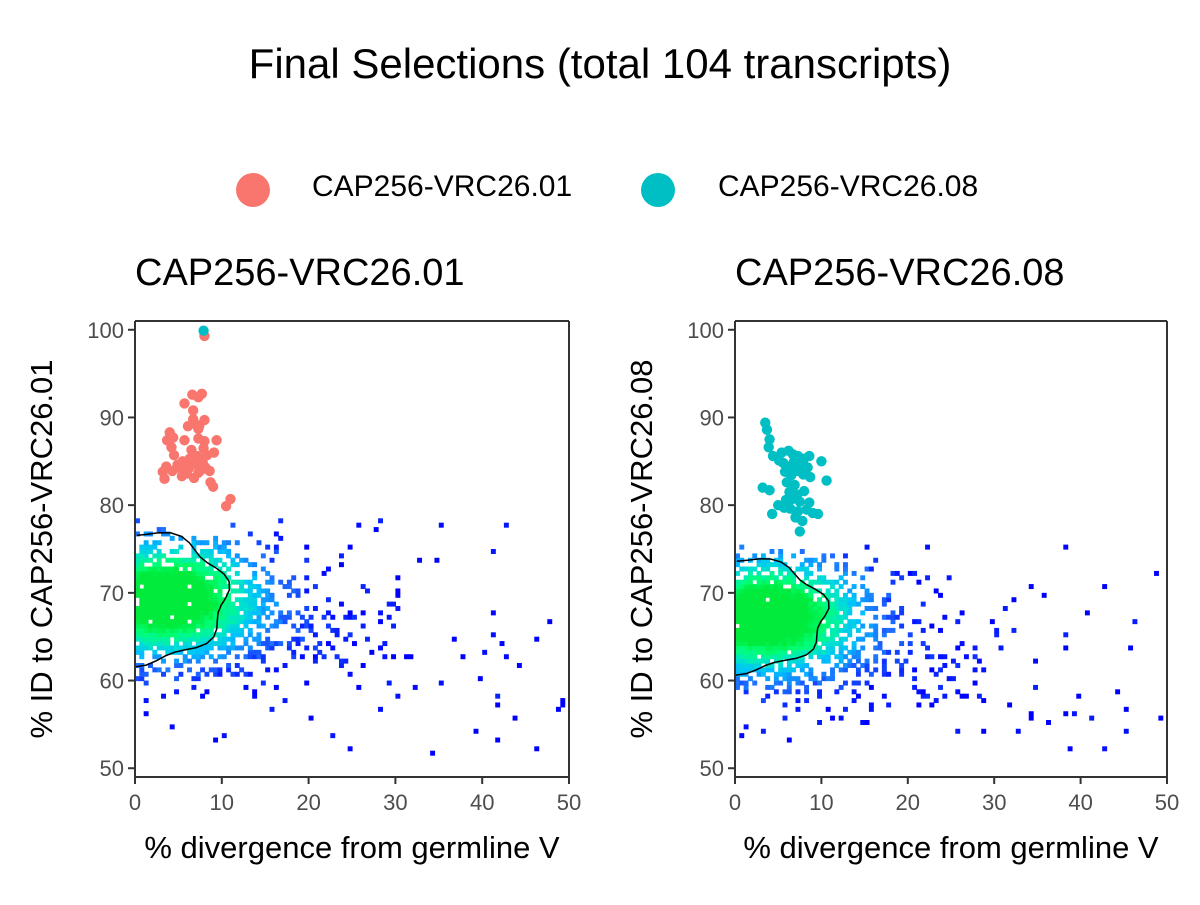  Describe the element at coordinates (41, 548) in the screenshot. I see `y-axis-label: % ID to CAP256-VRC26.01` at that location.